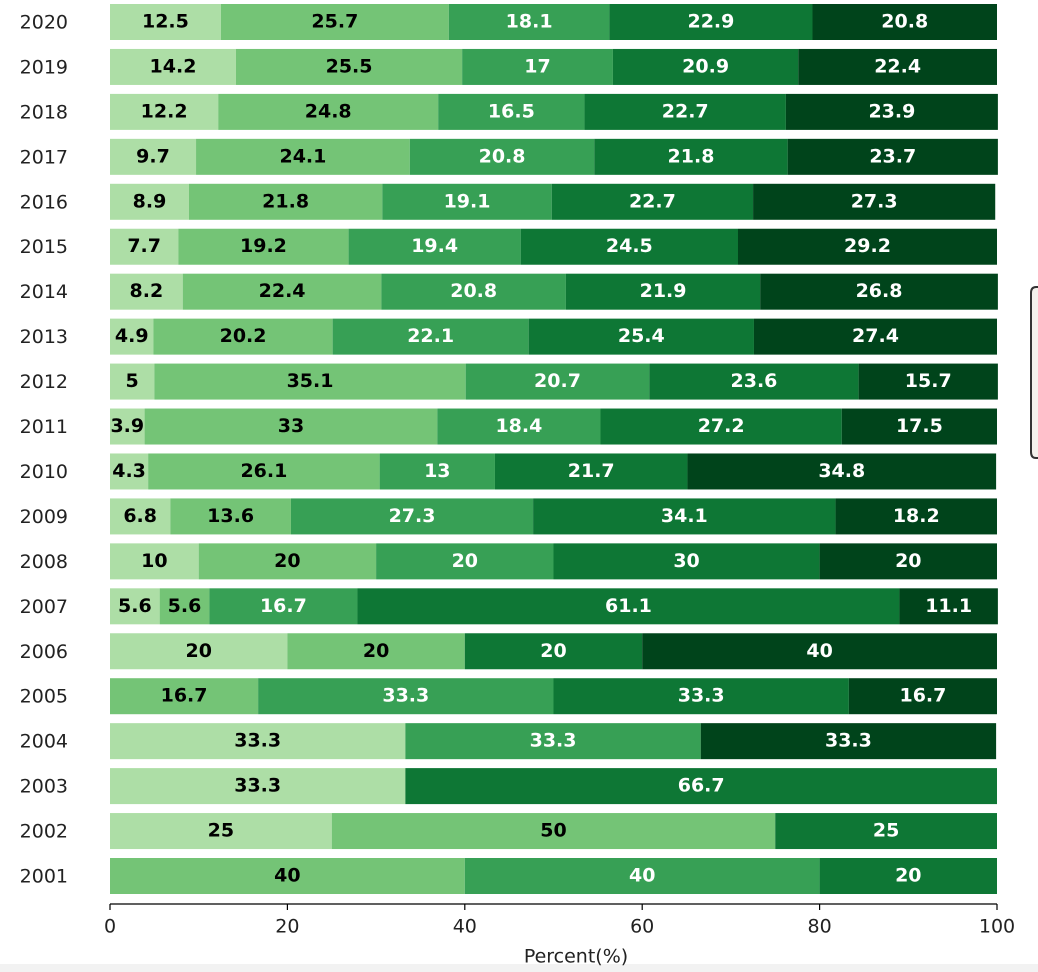  Describe the element at coordinates (412, 516) in the screenshot. I see `value-label: 27.3` at that location.